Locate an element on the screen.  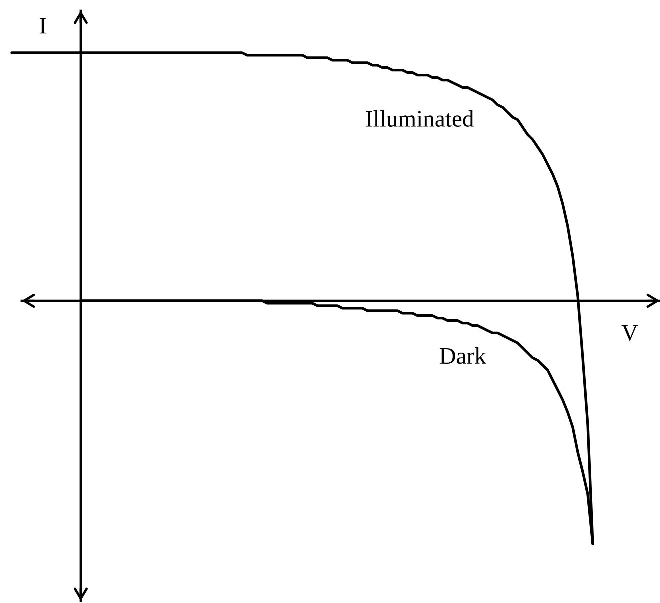
y-axis-title: I is located at coordinates (43, 26).